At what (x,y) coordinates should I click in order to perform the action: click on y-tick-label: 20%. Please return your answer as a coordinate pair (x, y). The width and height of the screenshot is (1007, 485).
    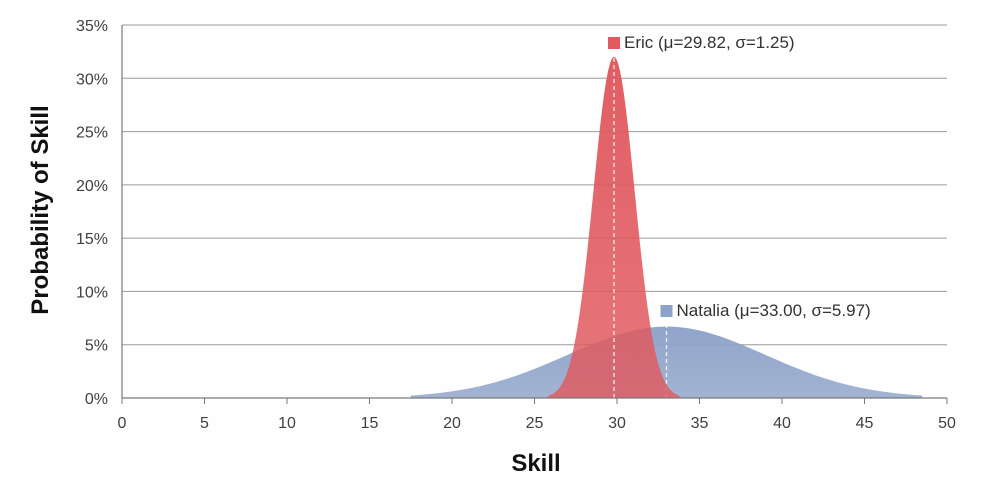
    Looking at the image, I should click on (92, 186).